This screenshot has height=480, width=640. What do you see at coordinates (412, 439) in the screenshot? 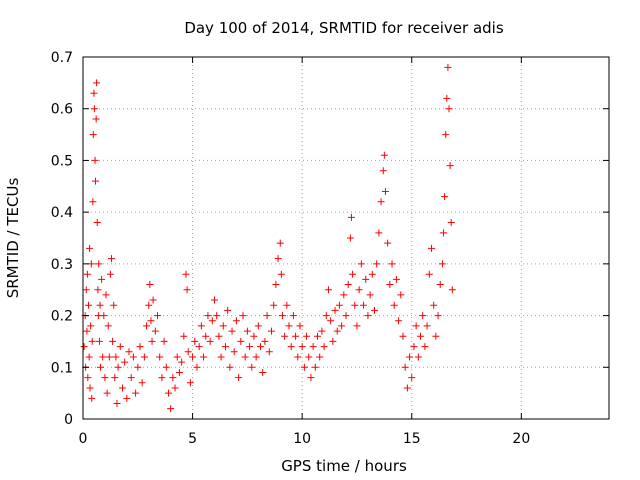
I see `x-tick-label: 15` at bounding box center [412, 439].